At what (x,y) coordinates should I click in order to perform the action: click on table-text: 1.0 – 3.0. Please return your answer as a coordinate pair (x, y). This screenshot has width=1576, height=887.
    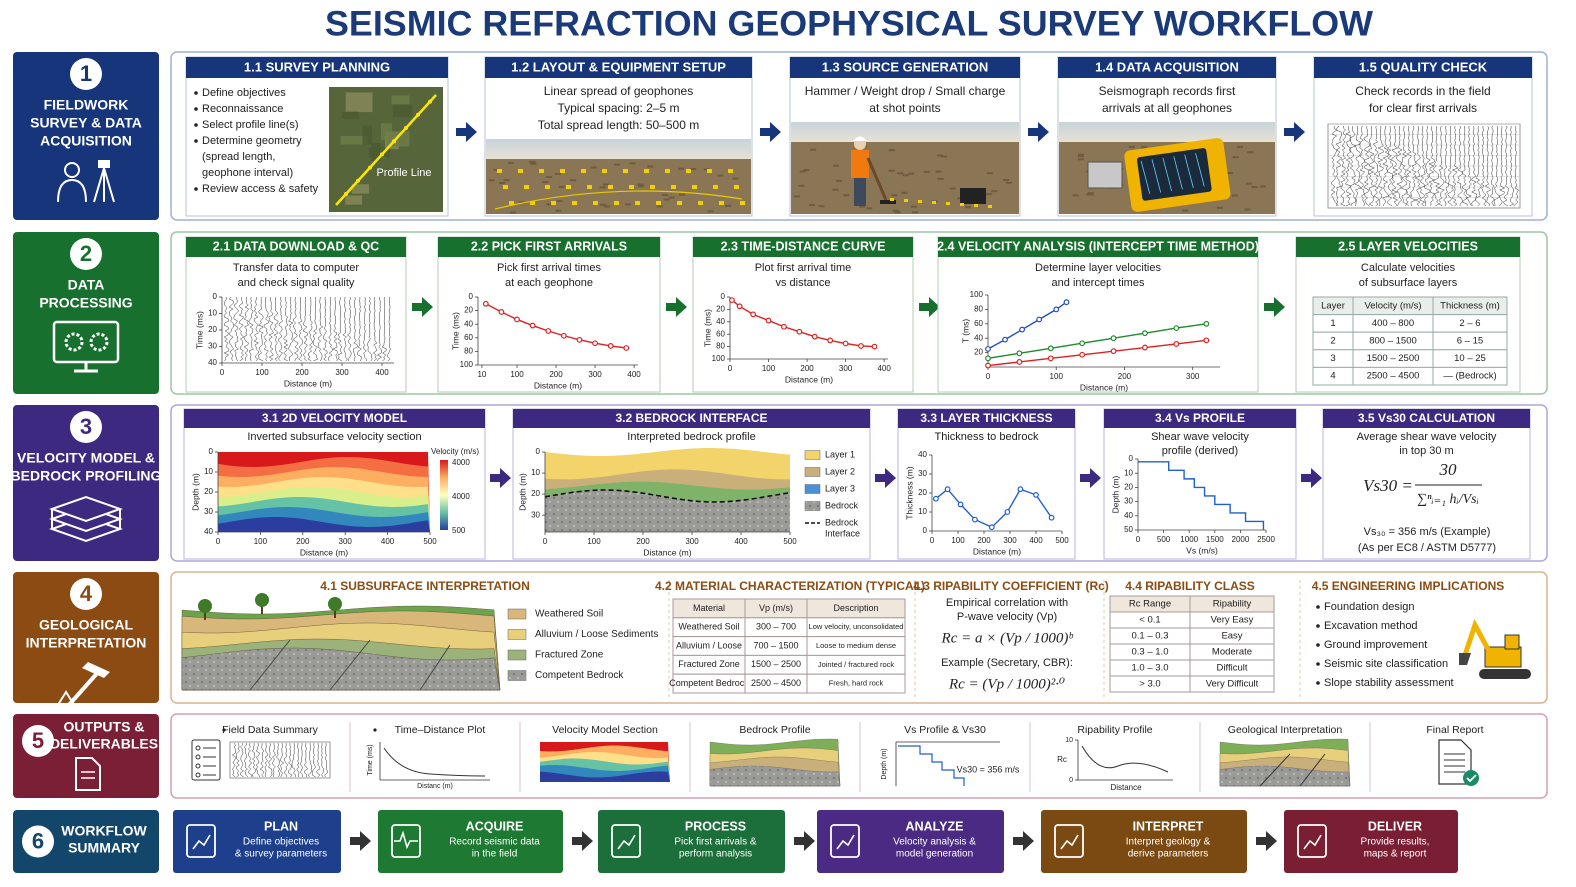
    Looking at the image, I should click on (1150, 668).